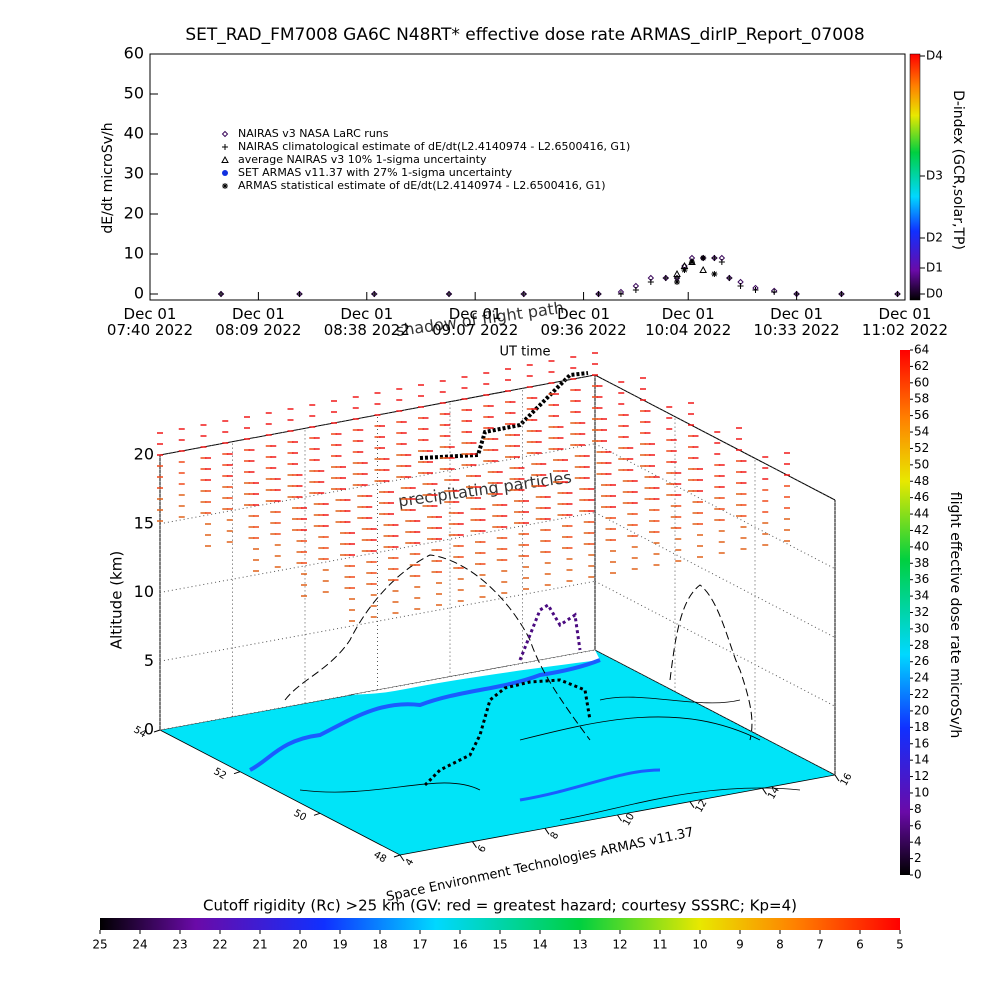 This screenshot has height=1000, width=1000. I want to click on x-tick-label: Dec 01 09:07 2022, so click(475, 322).